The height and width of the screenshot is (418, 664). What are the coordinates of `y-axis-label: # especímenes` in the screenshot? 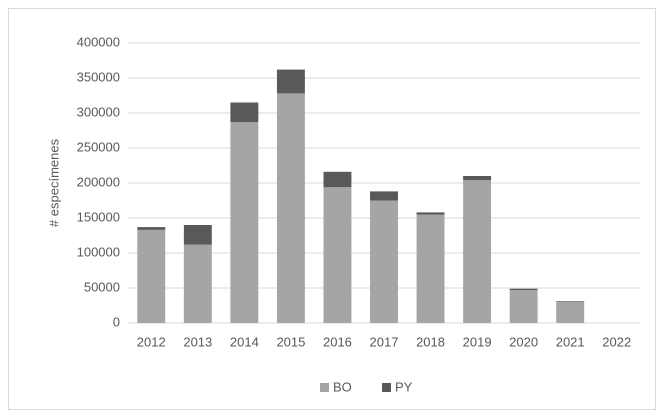 It's located at (53, 182).